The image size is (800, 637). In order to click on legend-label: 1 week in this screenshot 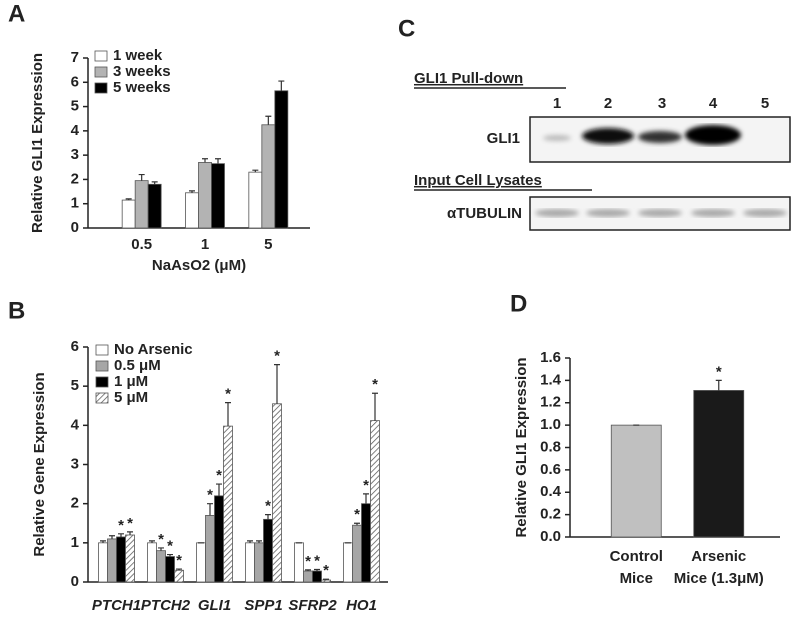, I will do `click(138, 55)`.